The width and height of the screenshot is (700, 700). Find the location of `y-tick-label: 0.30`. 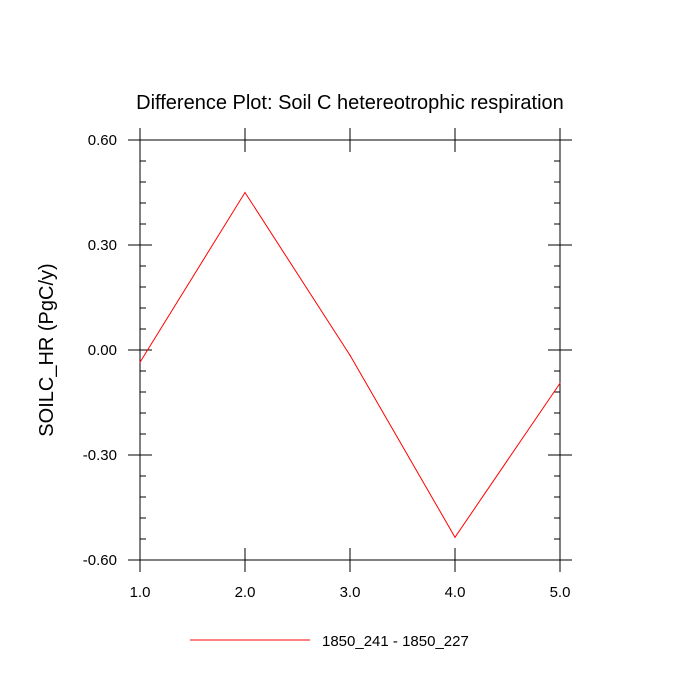

y-tick-label: 0.30 is located at coordinates (102, 245).